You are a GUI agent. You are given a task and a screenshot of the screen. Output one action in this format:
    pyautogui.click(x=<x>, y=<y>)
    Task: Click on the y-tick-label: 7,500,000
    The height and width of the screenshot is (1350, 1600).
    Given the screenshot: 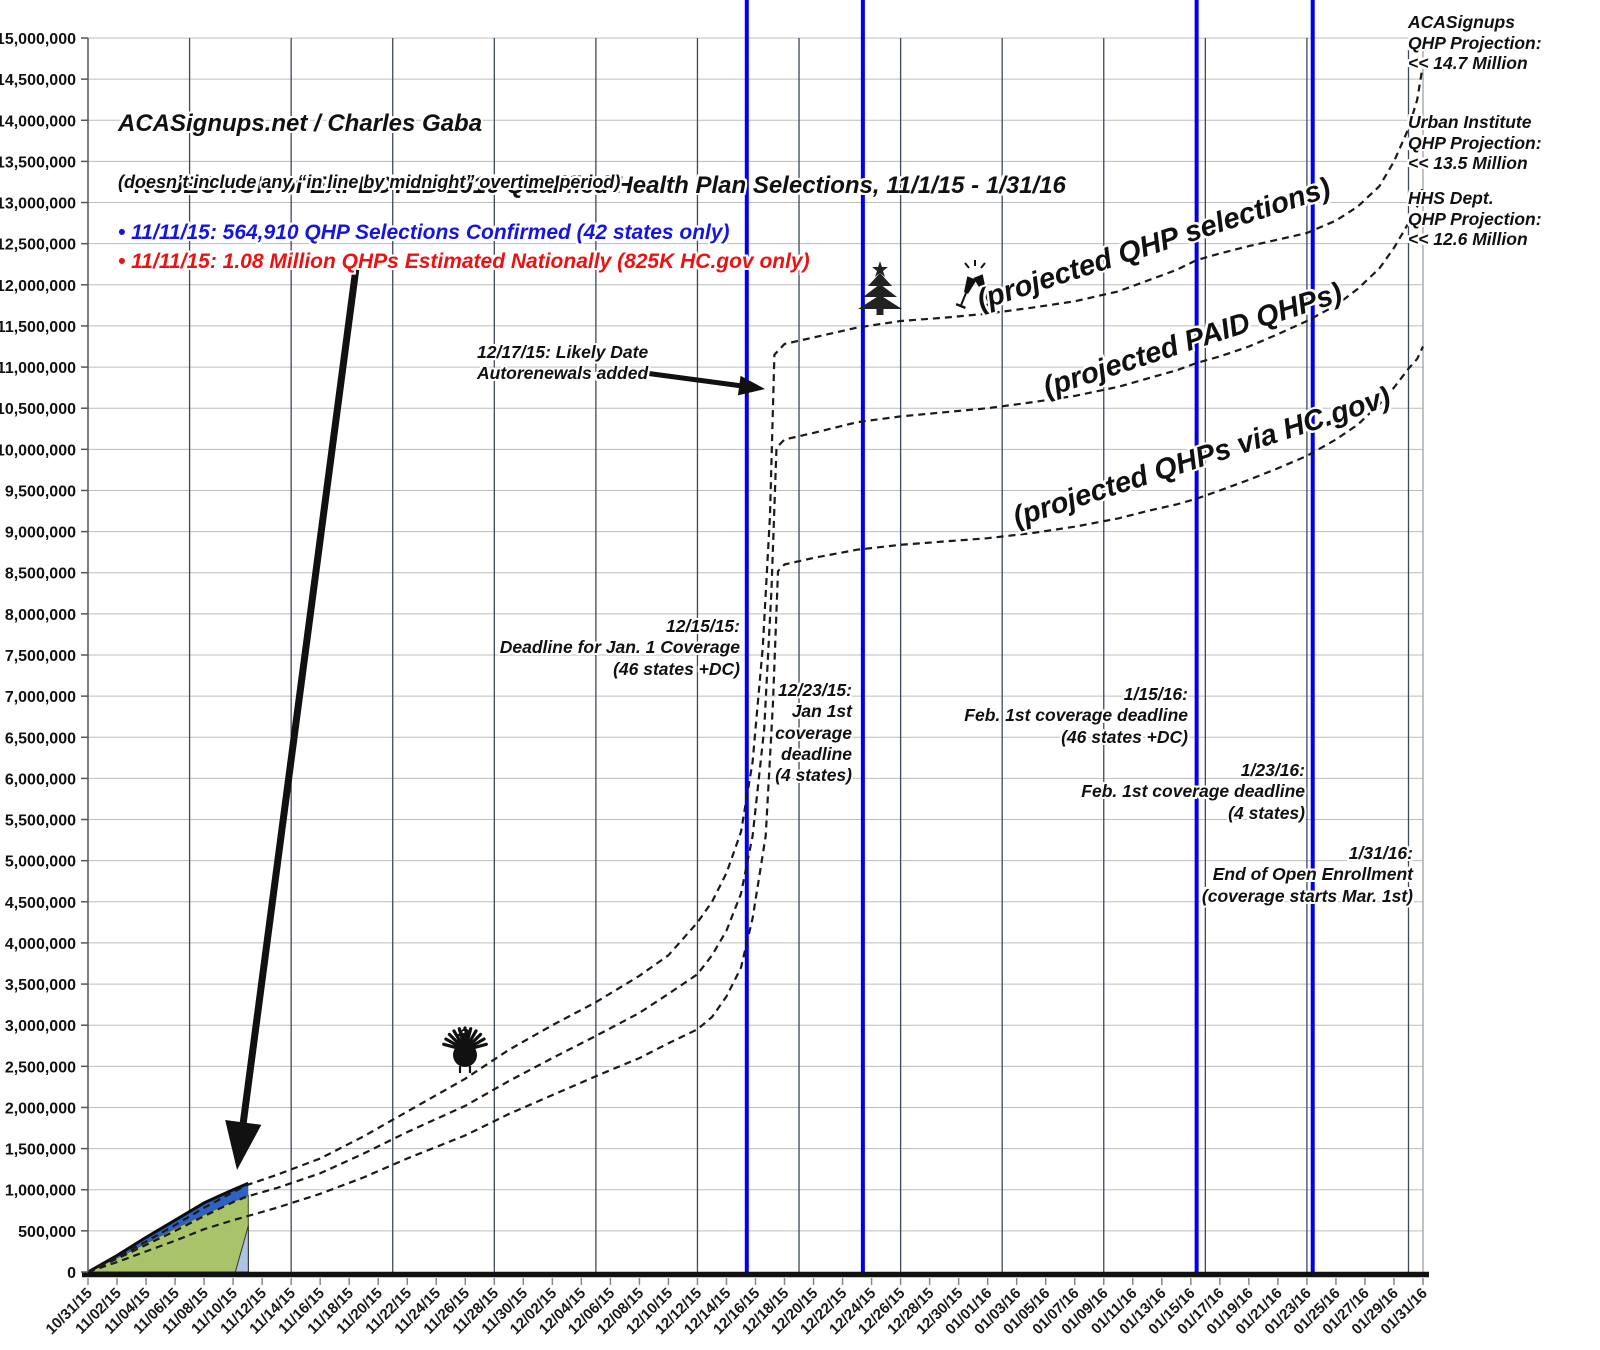 What is the action you would take?
    pyautogui.click(x=40, y=656)
    